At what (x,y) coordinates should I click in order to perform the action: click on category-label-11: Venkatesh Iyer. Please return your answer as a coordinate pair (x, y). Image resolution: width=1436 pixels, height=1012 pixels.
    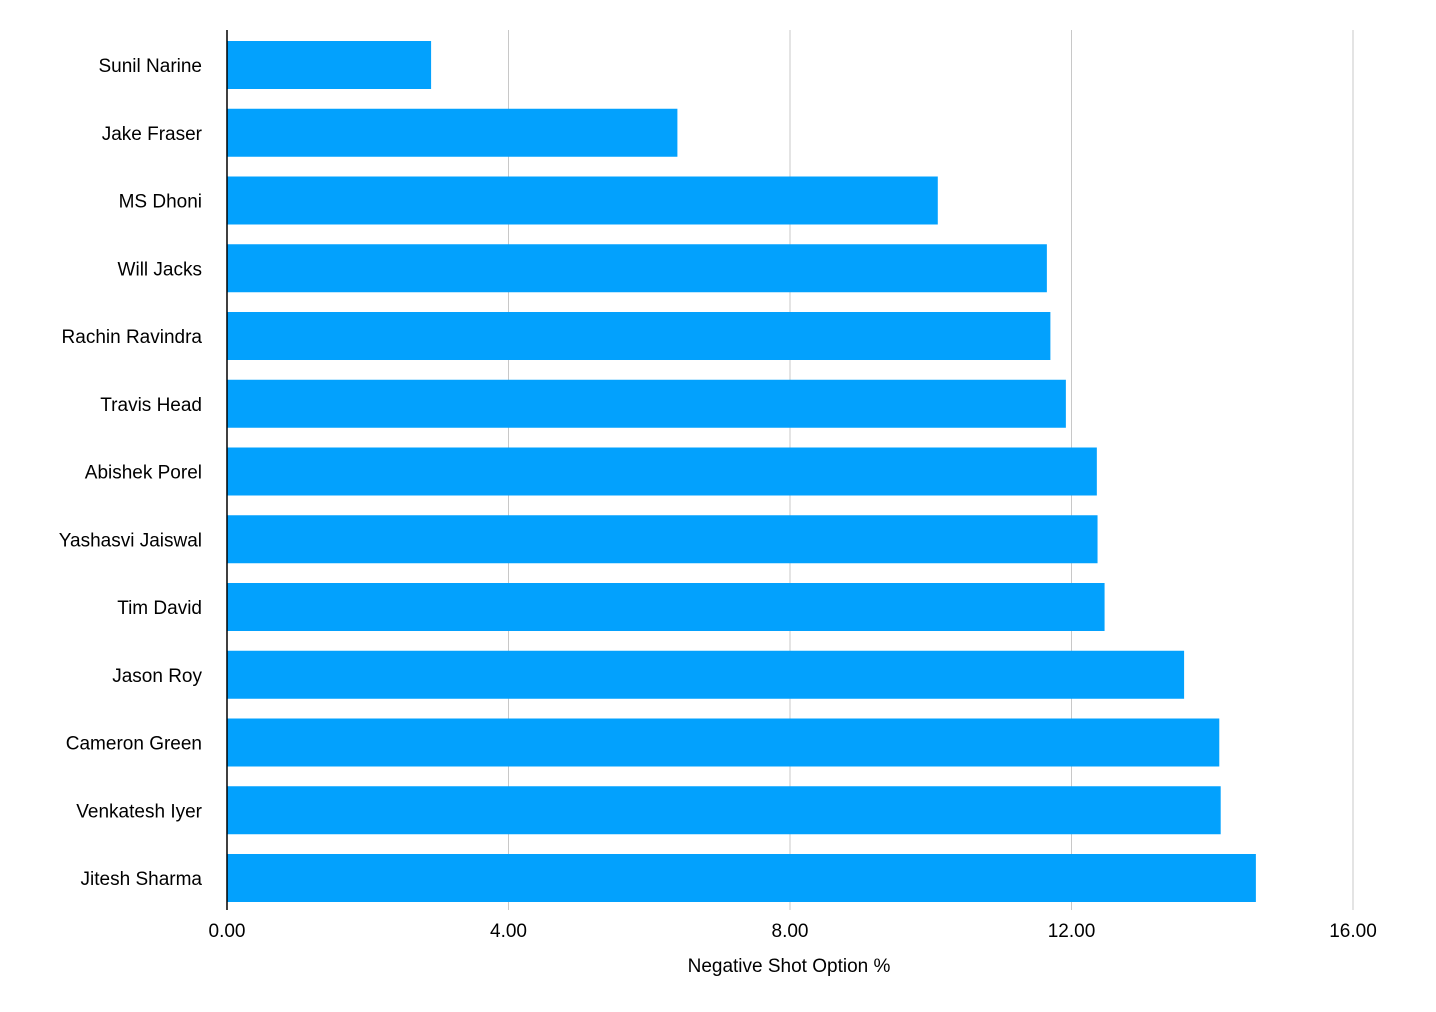
    Looking at the image, I should click on (139, 811).